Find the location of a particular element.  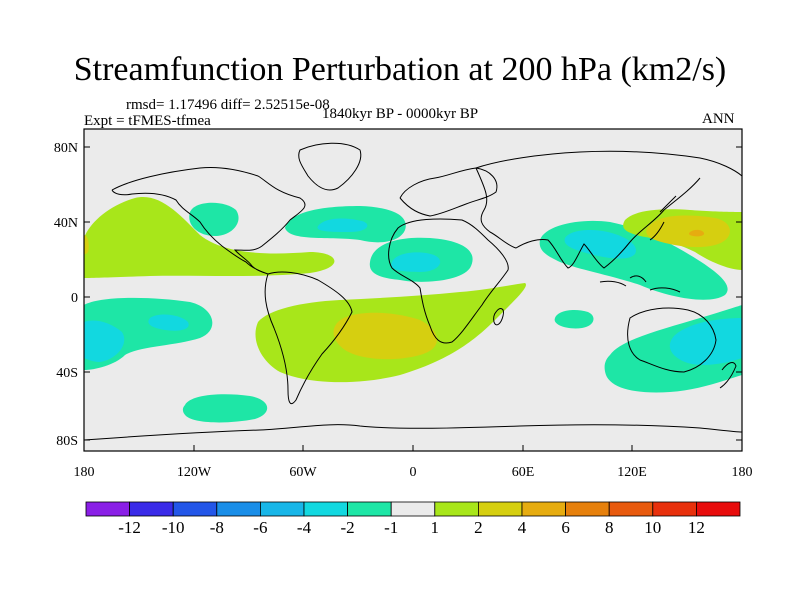

period-label: 1840kyr BP - 0000kyr BP is located at coordinates (400, 114).